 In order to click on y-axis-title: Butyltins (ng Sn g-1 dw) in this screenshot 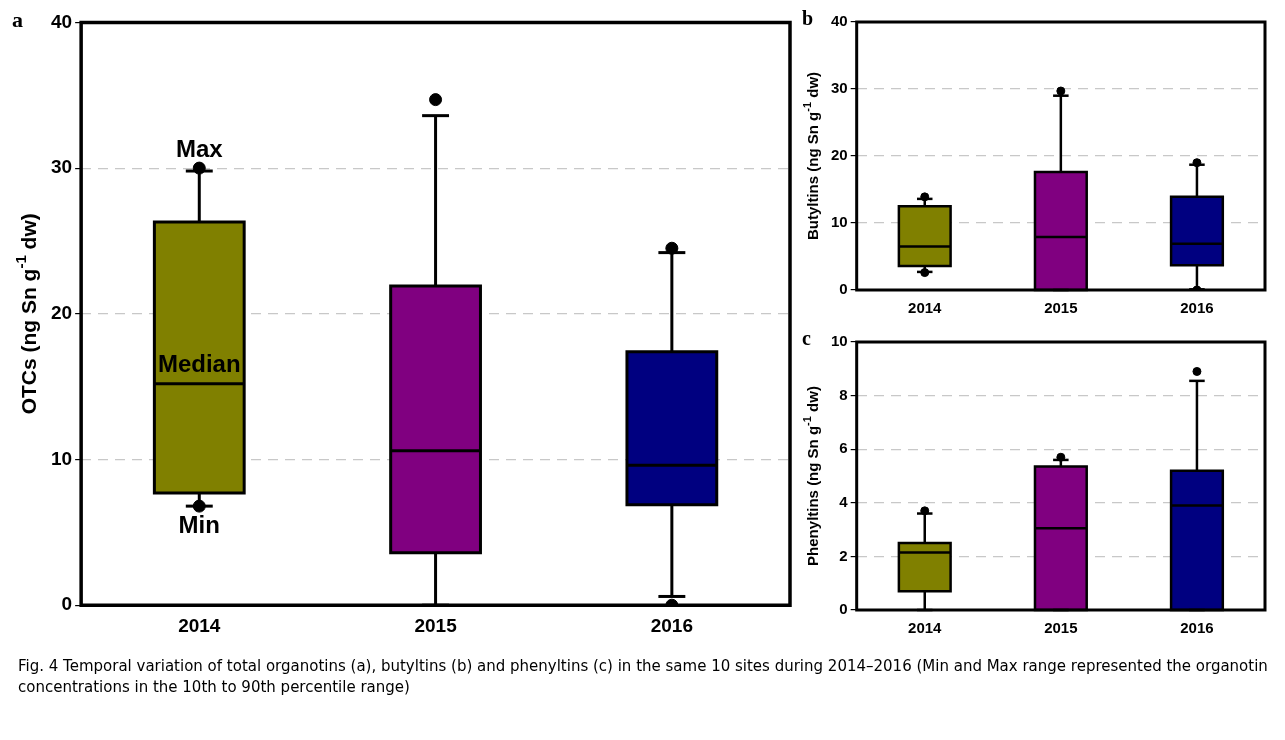, I will do `click(811, 156)`.